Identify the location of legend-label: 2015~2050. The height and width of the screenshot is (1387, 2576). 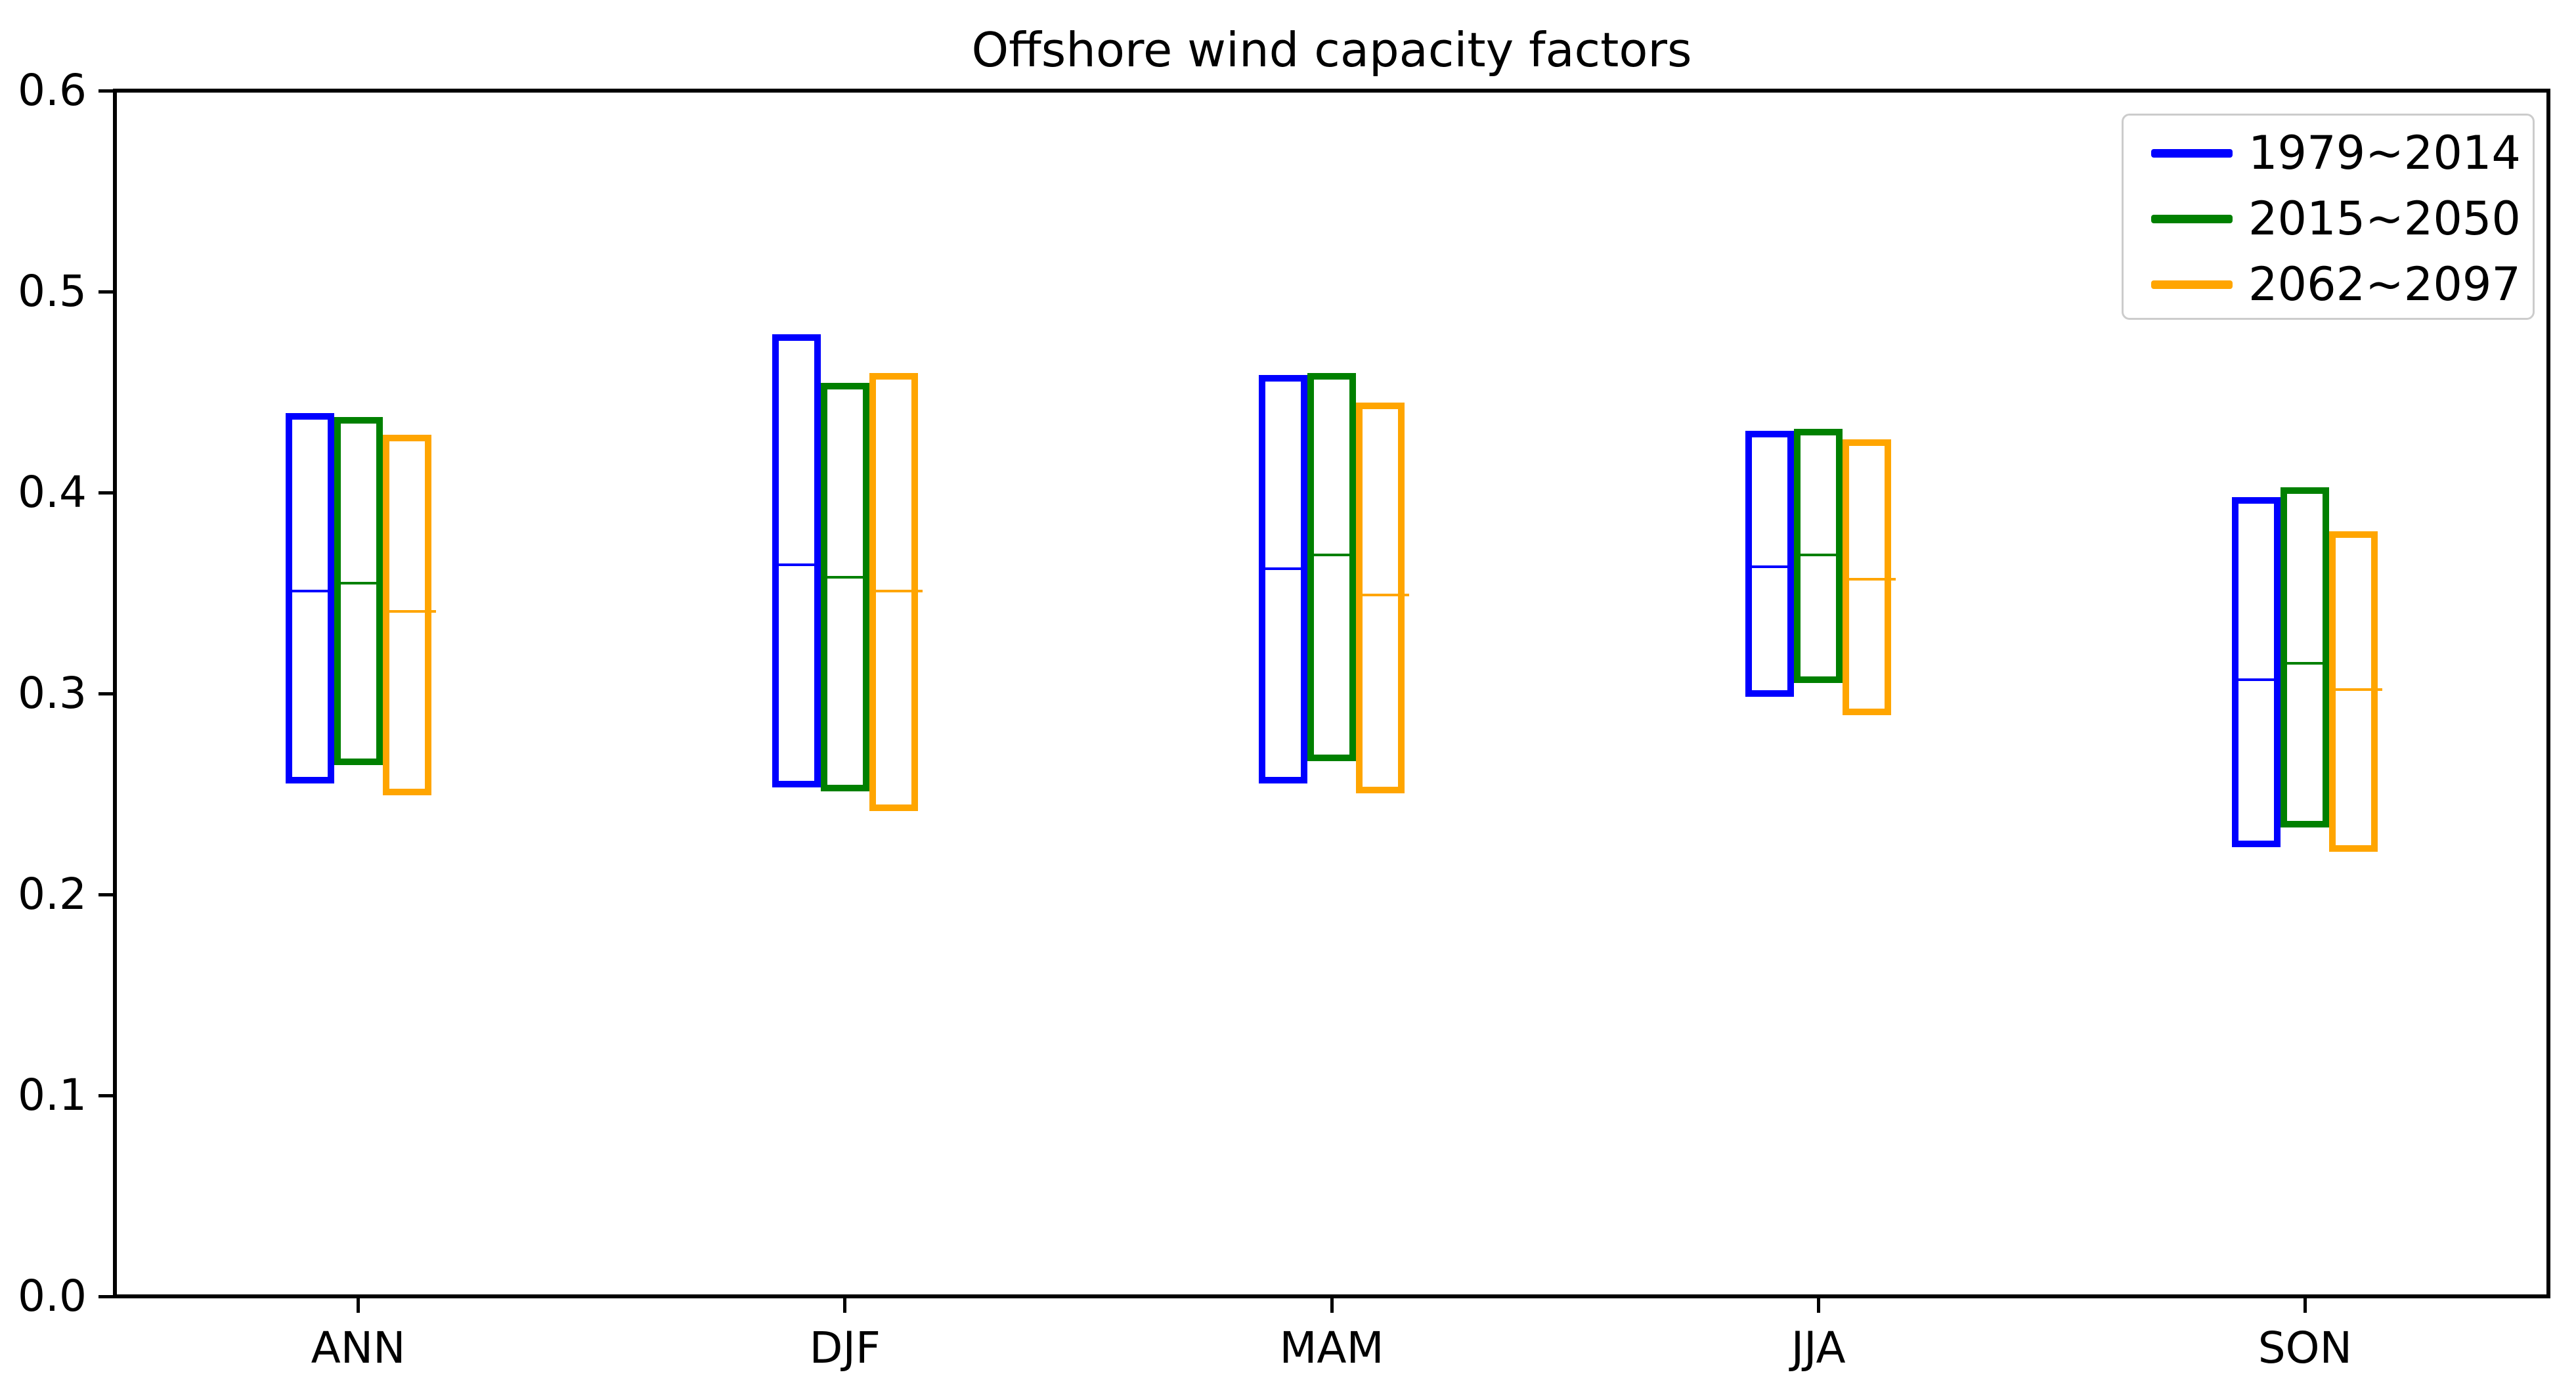
(2384, 219).